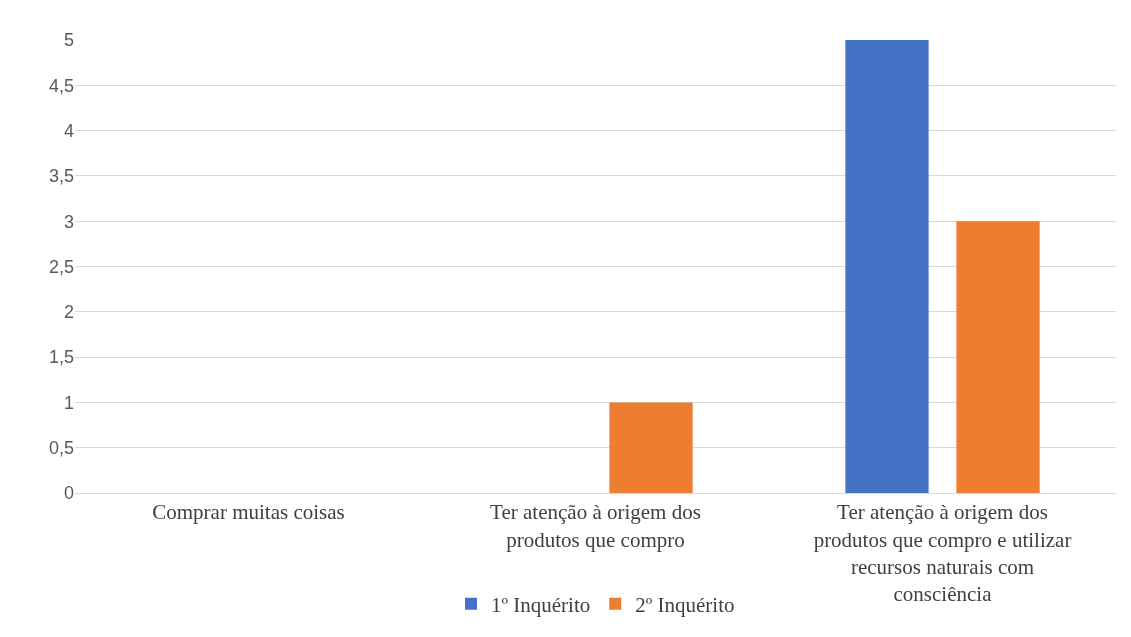  Describe the element at coordinates (68, 312) in the screenshot. I see `y-tick-label: 2` at that location.